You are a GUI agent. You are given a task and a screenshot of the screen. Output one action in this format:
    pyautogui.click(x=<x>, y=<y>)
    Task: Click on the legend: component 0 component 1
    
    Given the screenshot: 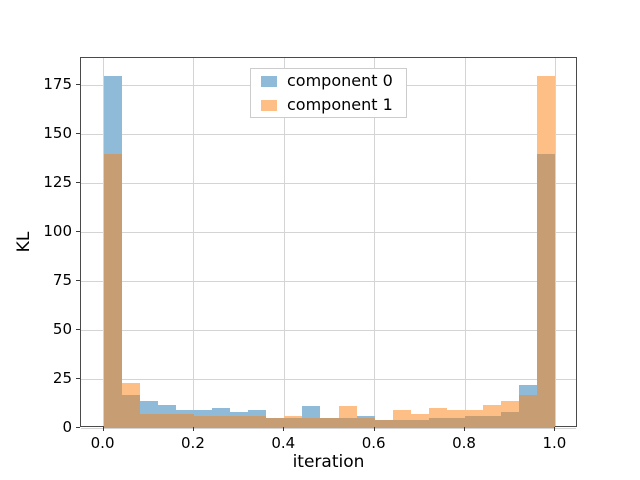 What is the action you would take?
    pyautogui.click(x=328, y=93)
    